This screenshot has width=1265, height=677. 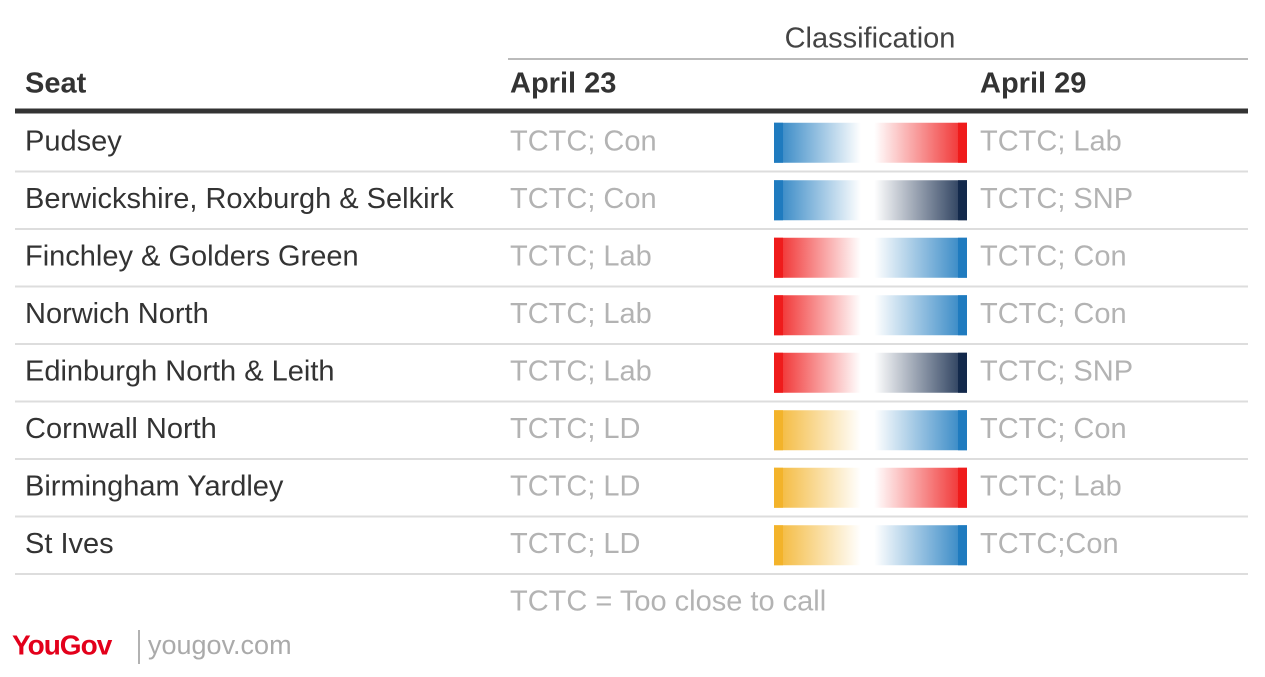 What do you see at coordinates (180, 371) in the screenshot?
I see `seat-name: Edinburgh North & Leith` at bounding box center [180, 371].